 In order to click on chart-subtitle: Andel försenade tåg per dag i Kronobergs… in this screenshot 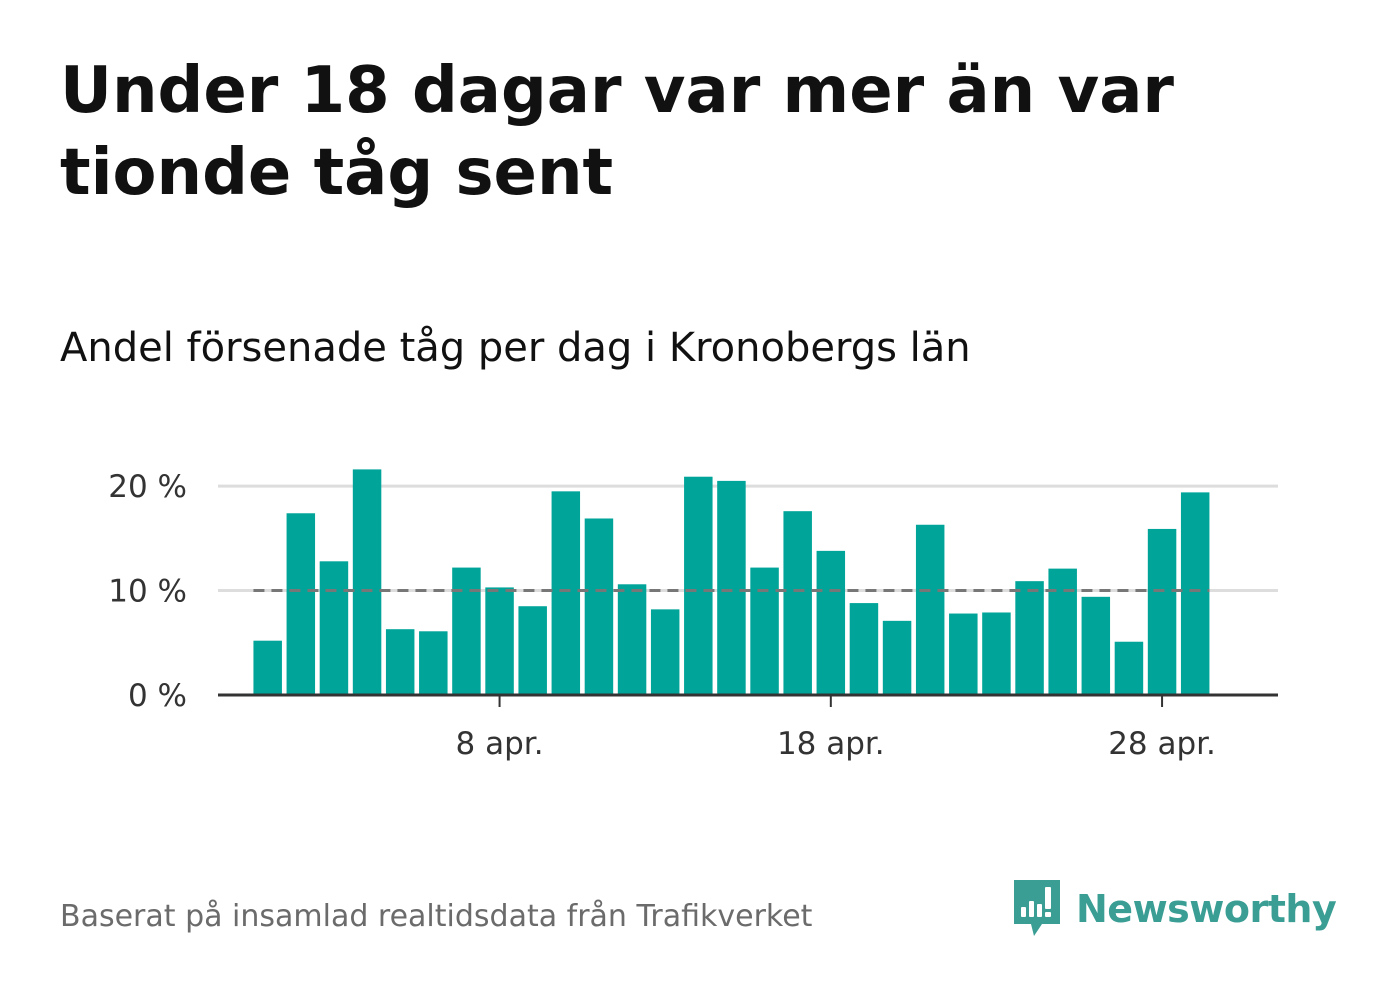, I will do `click(515, 348)`.